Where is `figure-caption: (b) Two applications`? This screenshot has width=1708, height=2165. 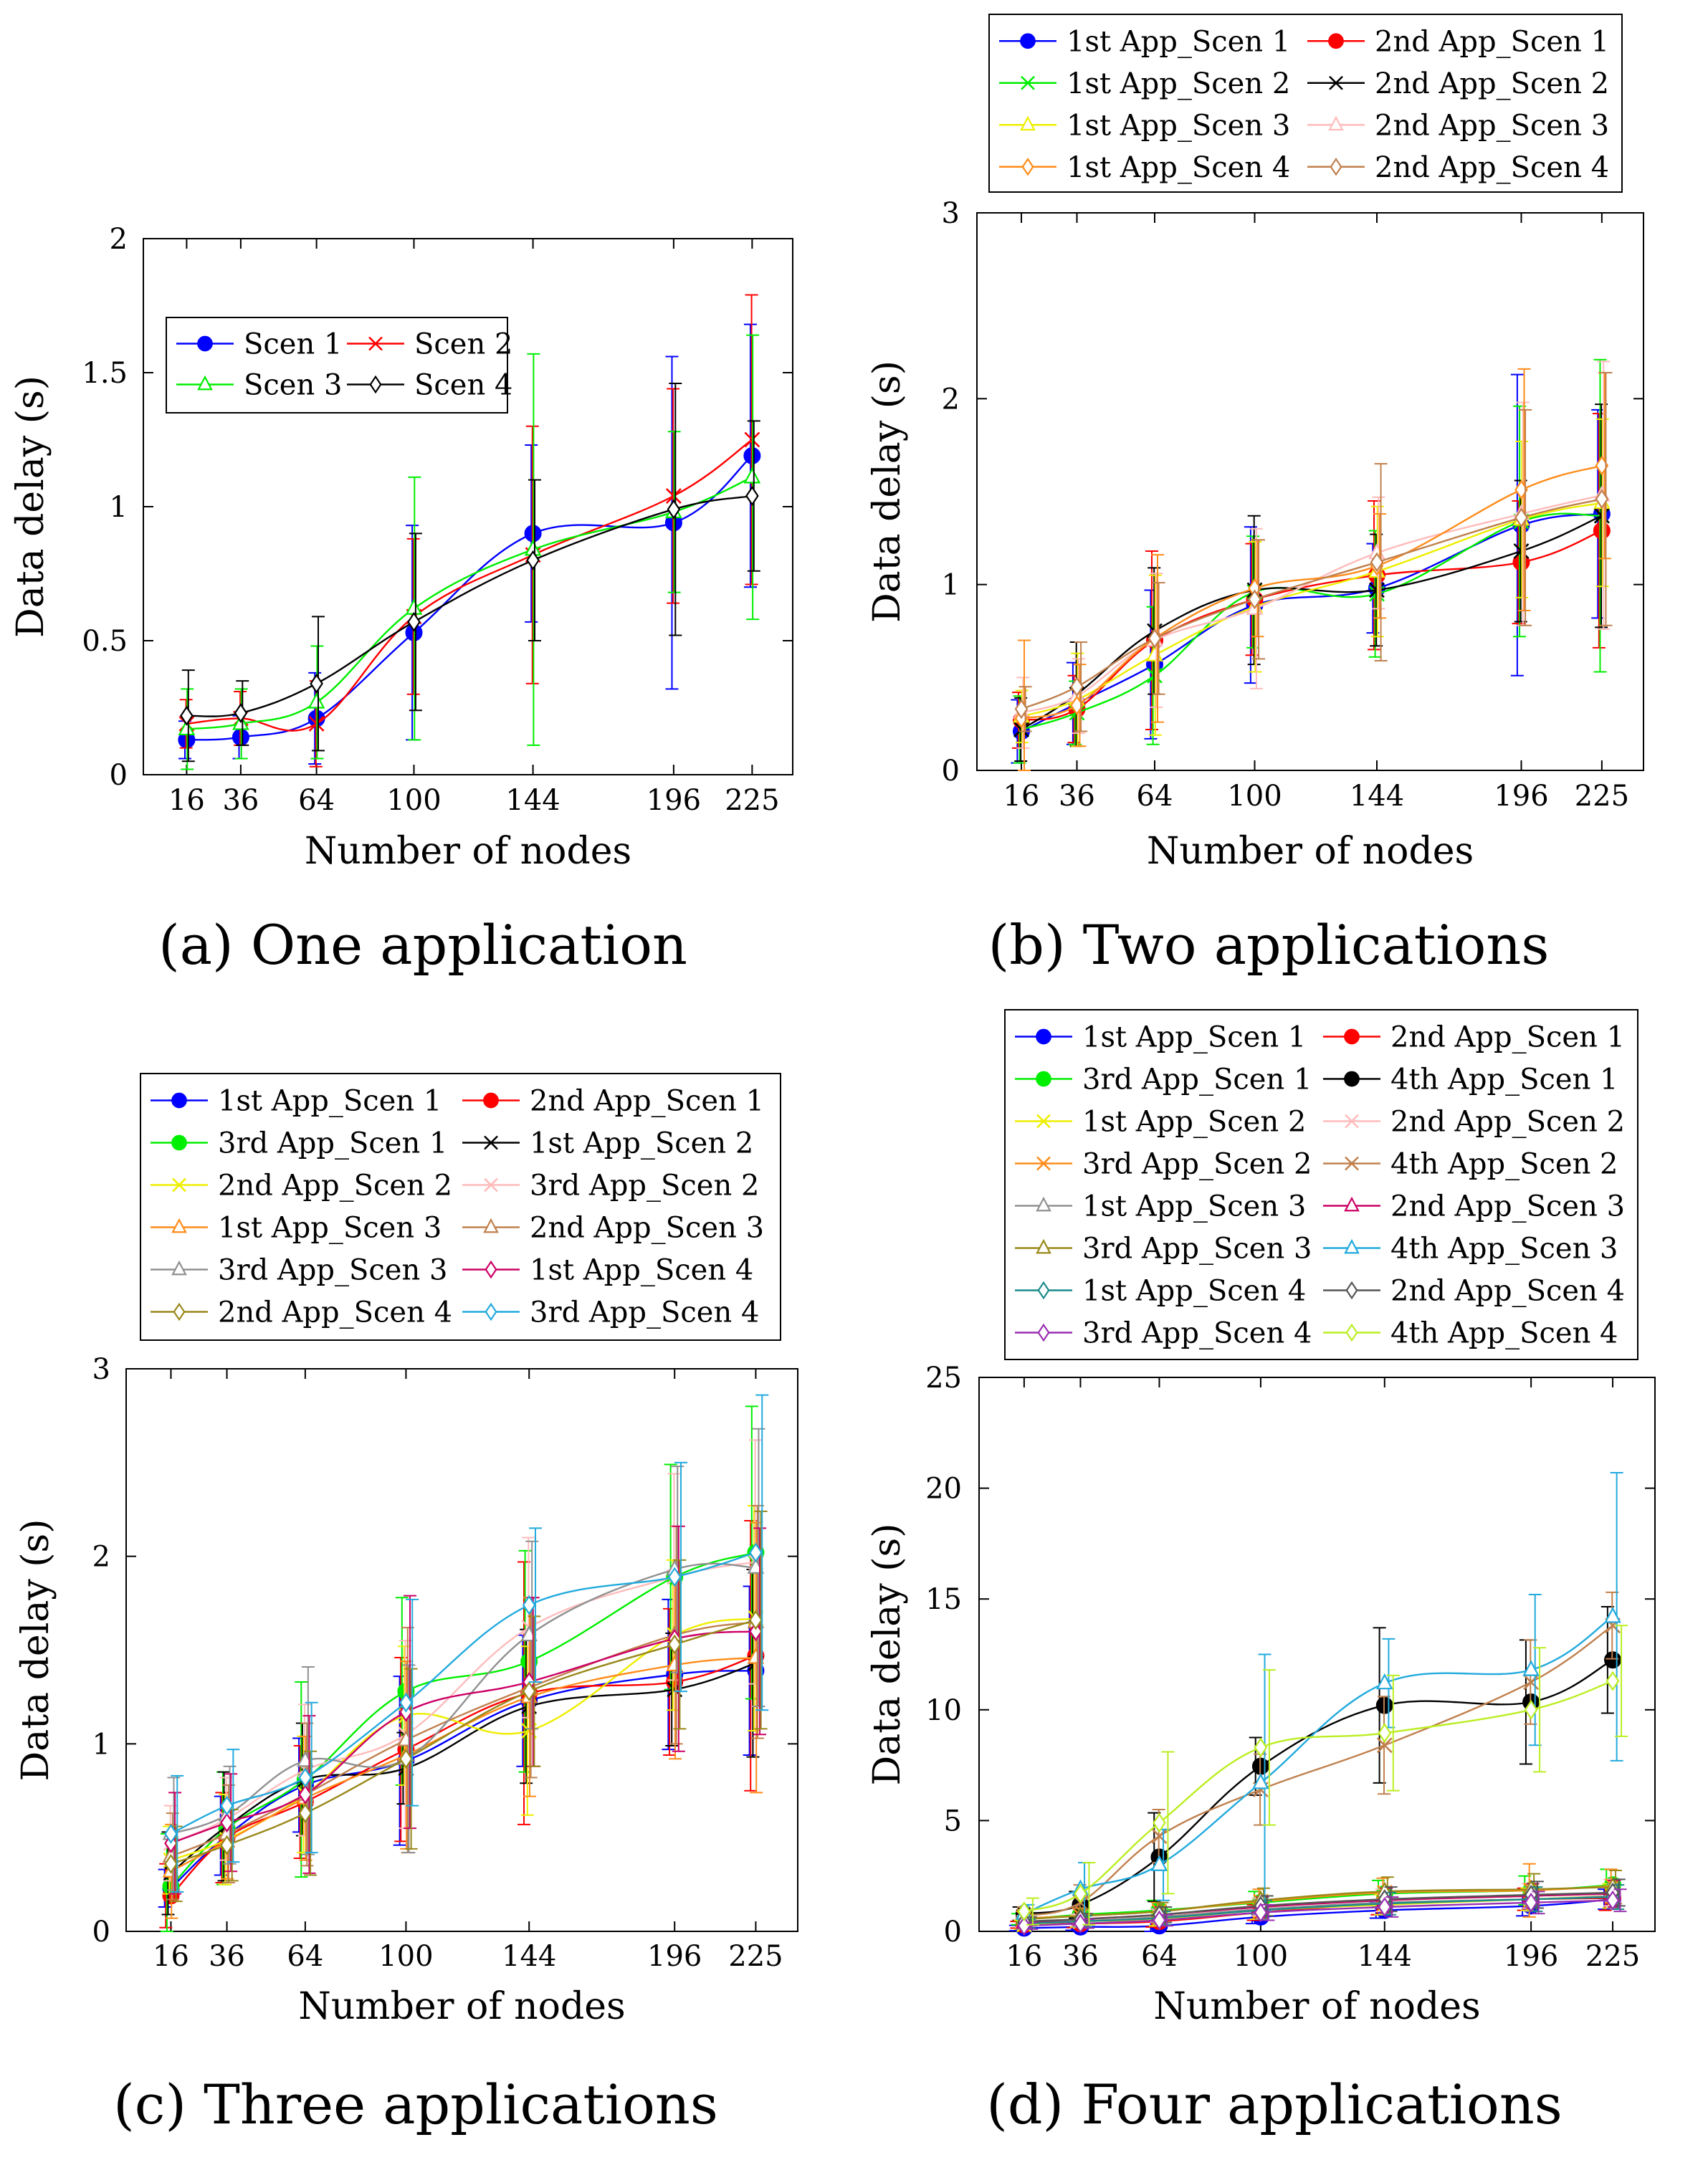 figure-caption: (b) Two applications is located at coordinates (1269, 945).